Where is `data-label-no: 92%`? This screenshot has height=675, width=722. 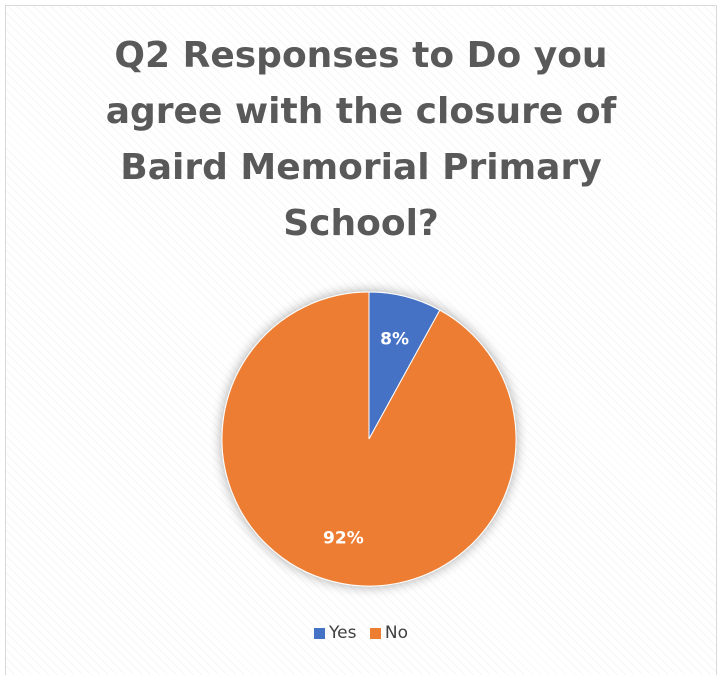
data-label-no: 92% is located at coordinates (343, 539).